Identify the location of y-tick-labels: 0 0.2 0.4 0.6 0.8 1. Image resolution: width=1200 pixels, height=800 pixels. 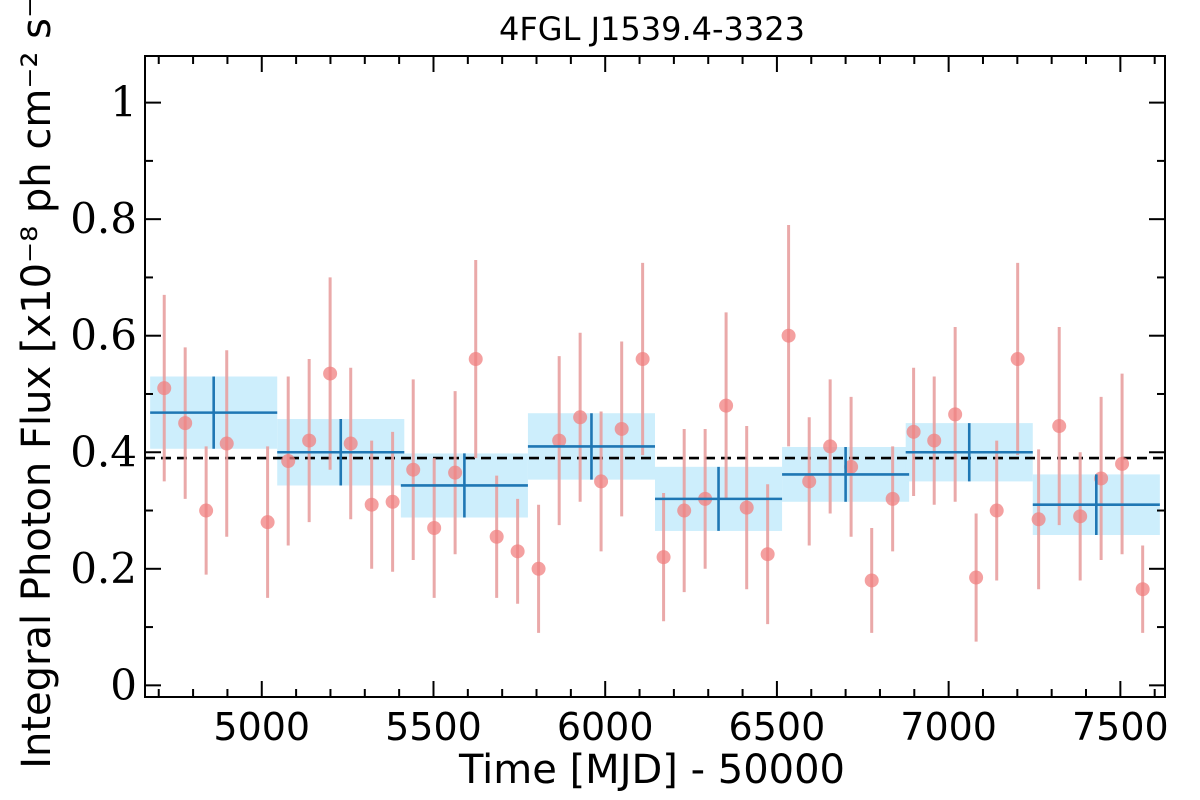
(103, 394).